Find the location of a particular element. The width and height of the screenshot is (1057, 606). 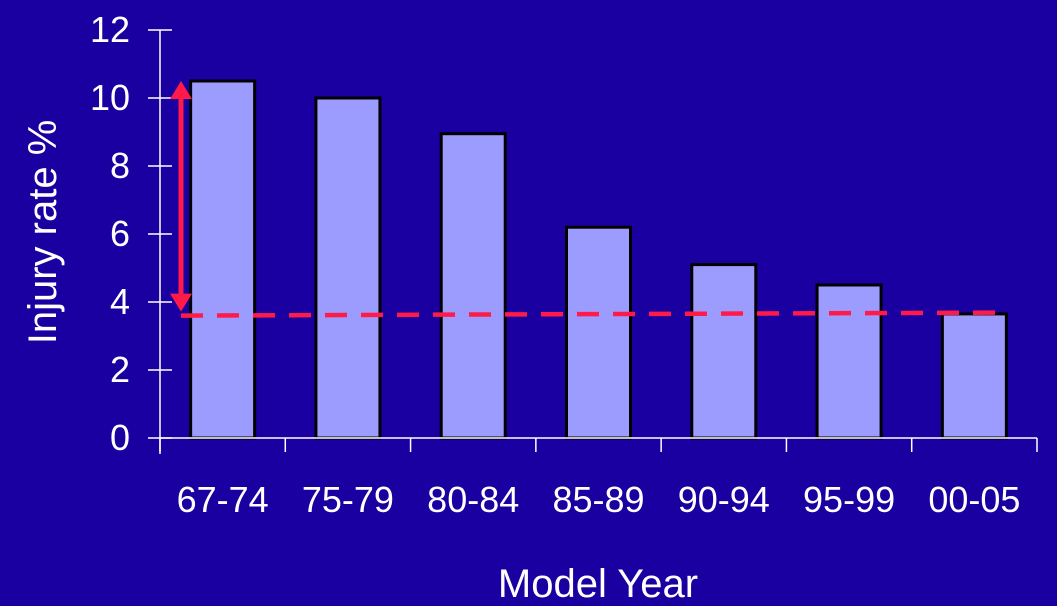

y-axis-title: Injury rate % is located at coordinates (43, 232).